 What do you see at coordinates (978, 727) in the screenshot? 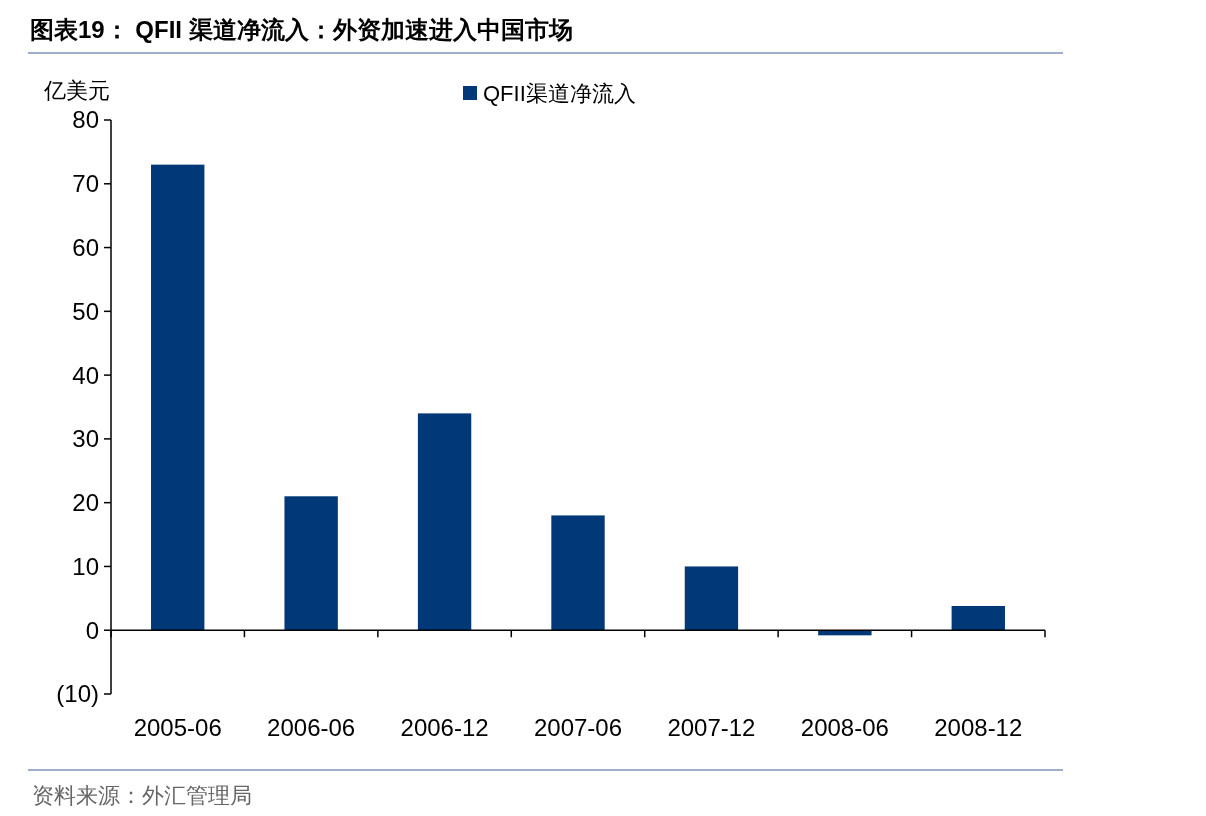
I see `x-tick-label: 2008-12` at bounding box center [978, 727].